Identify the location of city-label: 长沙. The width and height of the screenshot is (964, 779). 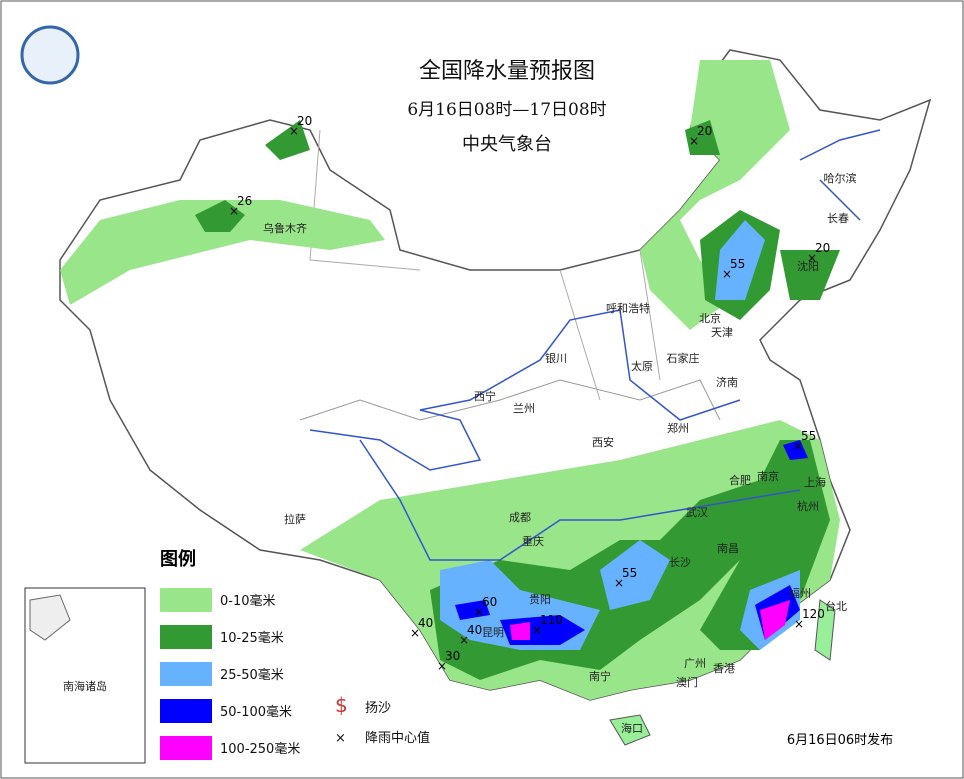
(680, 562).